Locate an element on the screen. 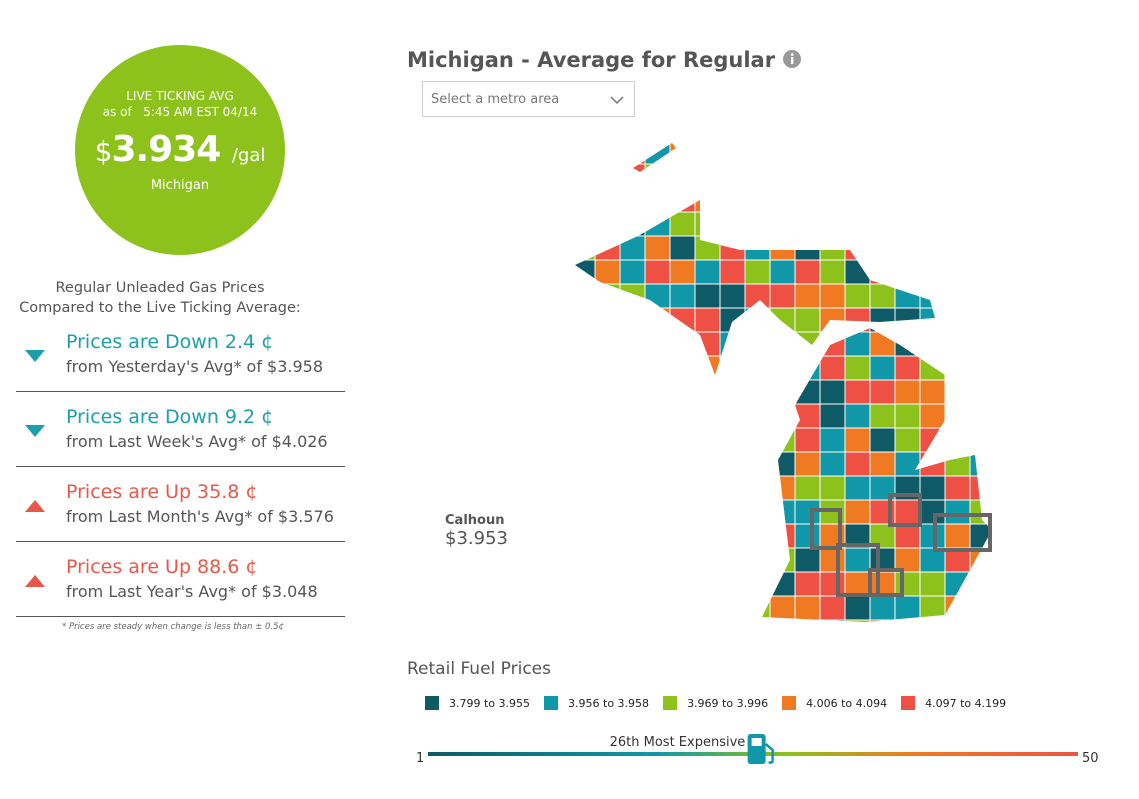  metro-select: Select a metro area is located at coordinates (528, 99).